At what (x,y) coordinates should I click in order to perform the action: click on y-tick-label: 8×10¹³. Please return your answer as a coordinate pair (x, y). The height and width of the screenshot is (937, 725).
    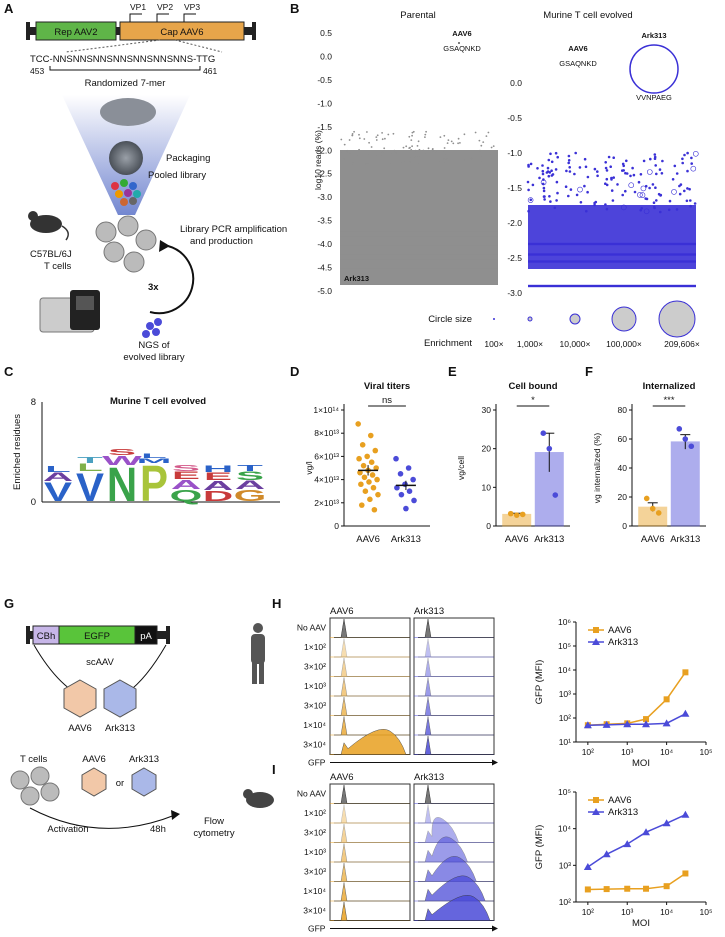
    Looking at the image, I should click on (326, 433).